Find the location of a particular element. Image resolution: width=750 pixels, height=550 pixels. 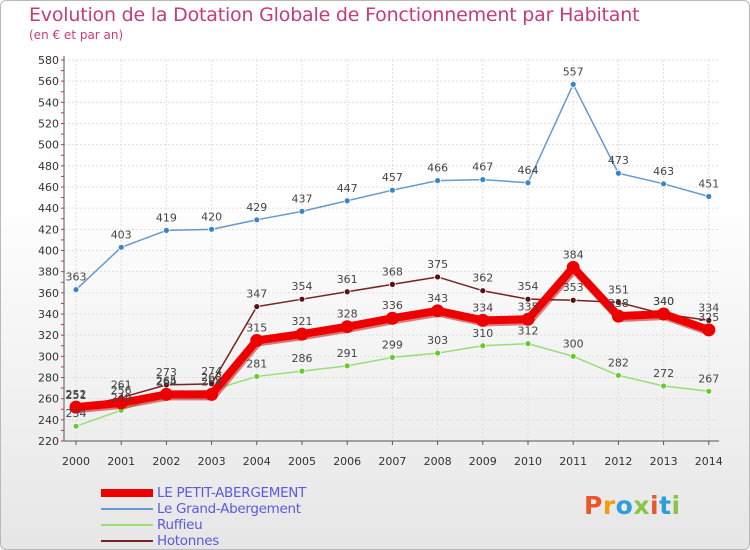

x-tick-label: 2010 is located at coordinates (528, 461).